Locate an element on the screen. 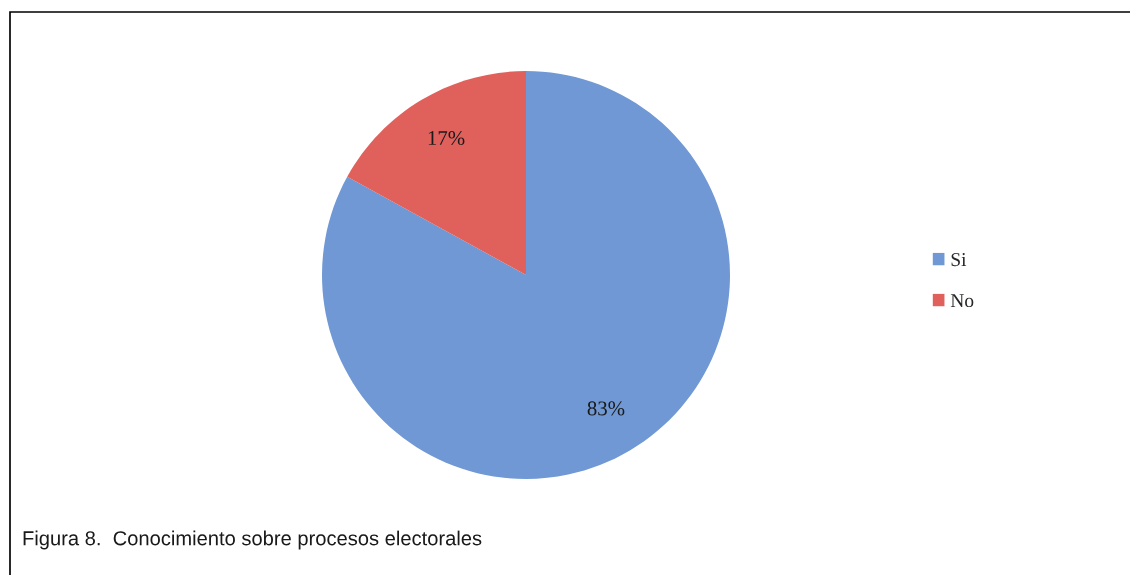  data-label: 83% is located at coordinates (606, 408).